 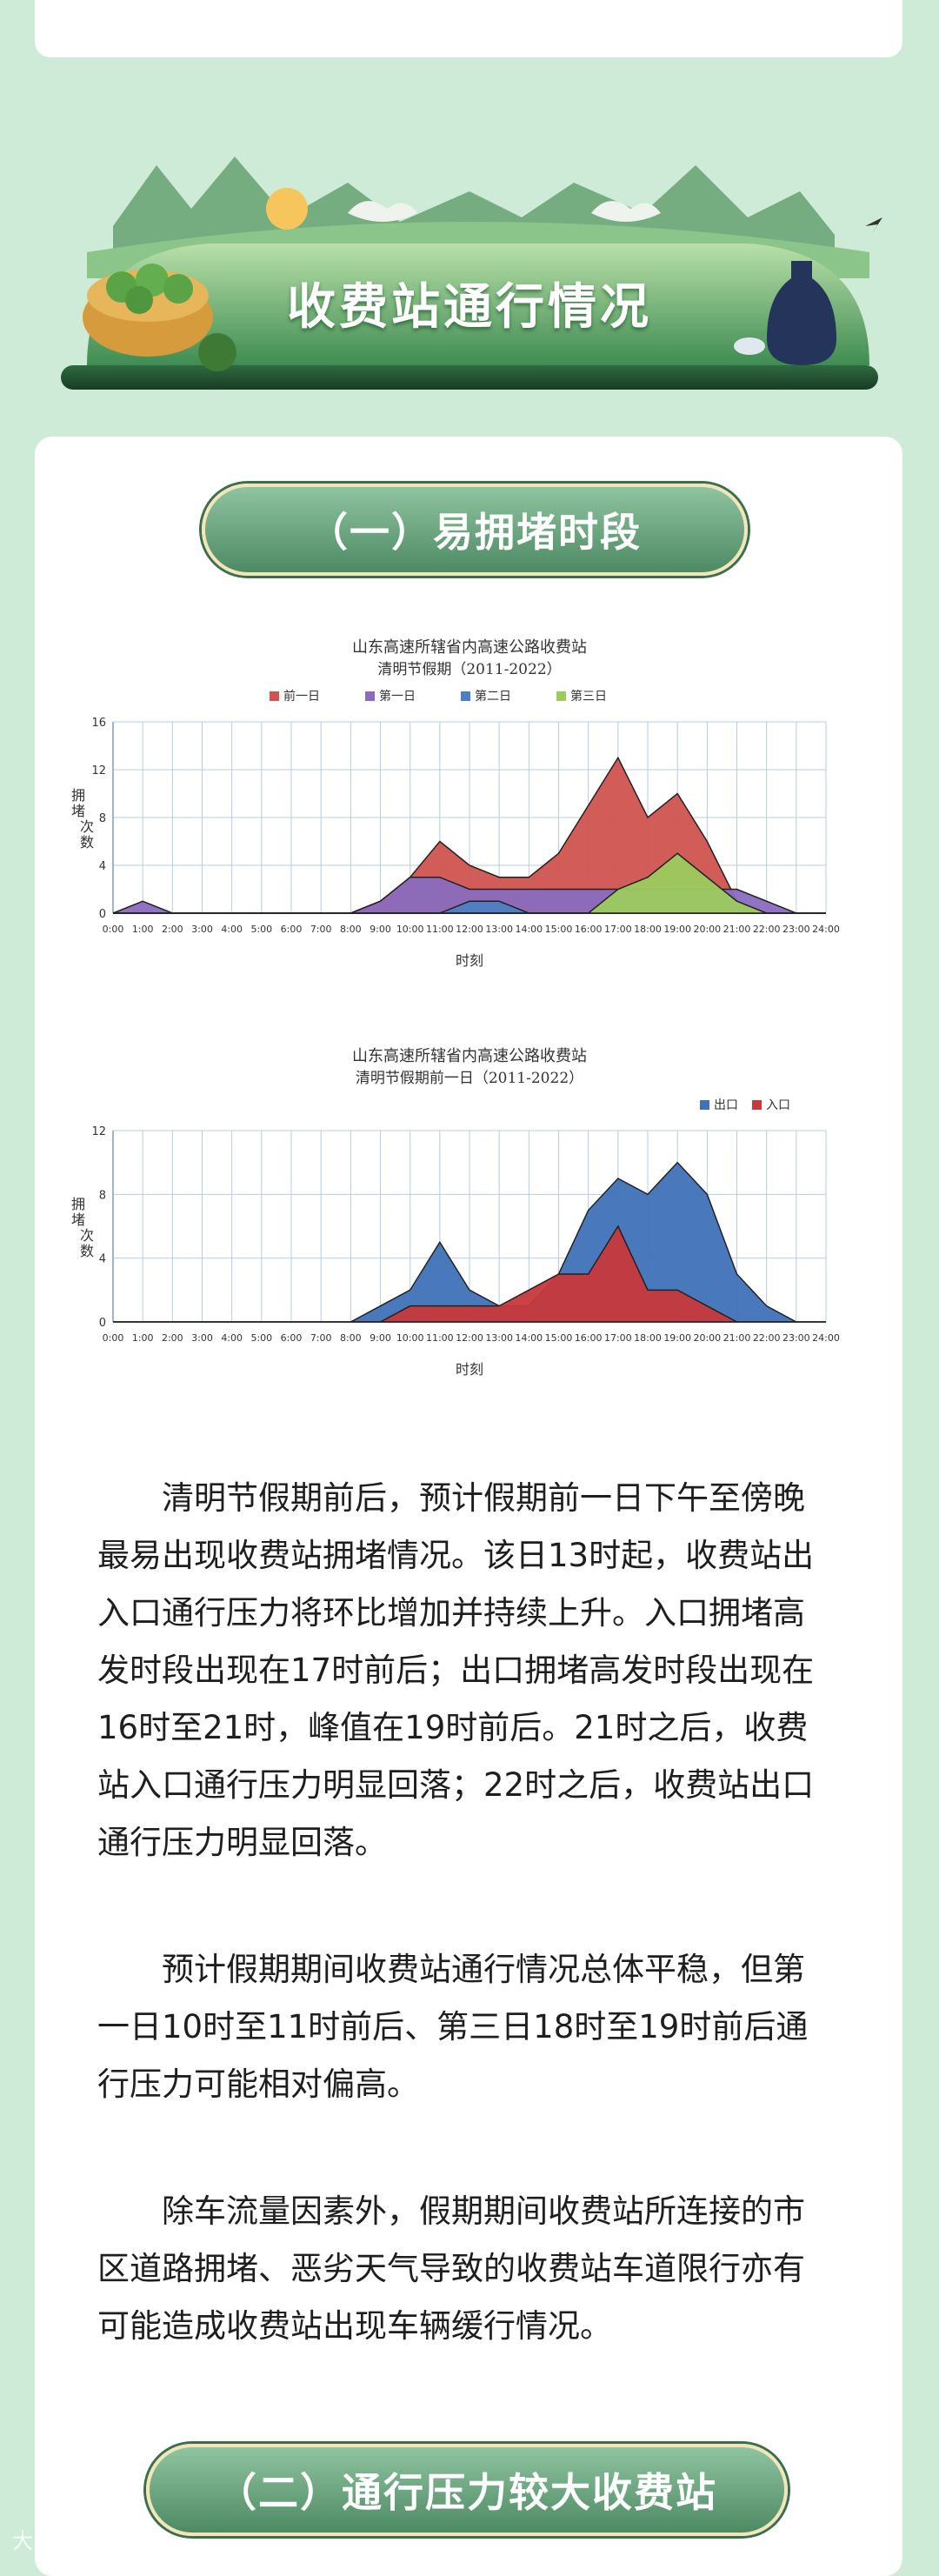 I want to click on legend-label: 出口, so click(x=726, y=1105).